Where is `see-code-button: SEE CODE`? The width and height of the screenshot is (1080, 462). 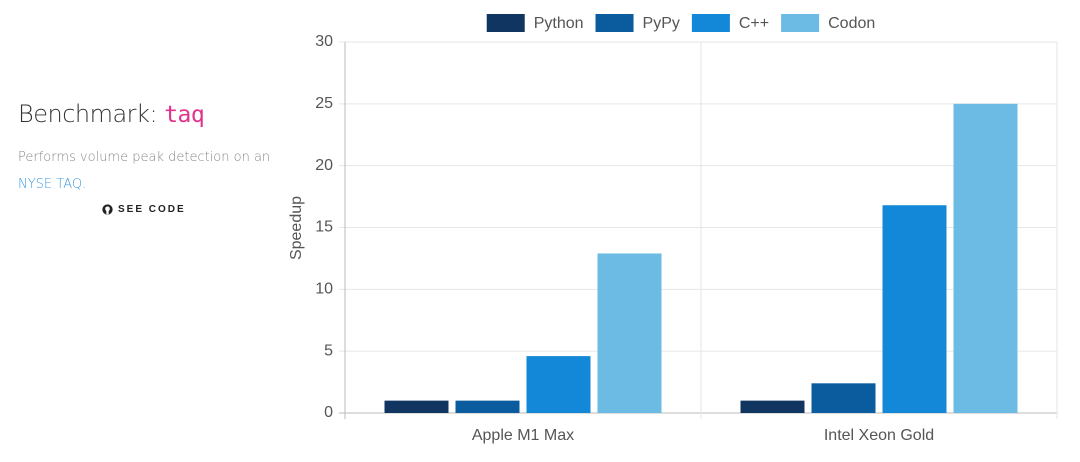
see-code-button: SEE CODE is located at coordinates (190, 209).